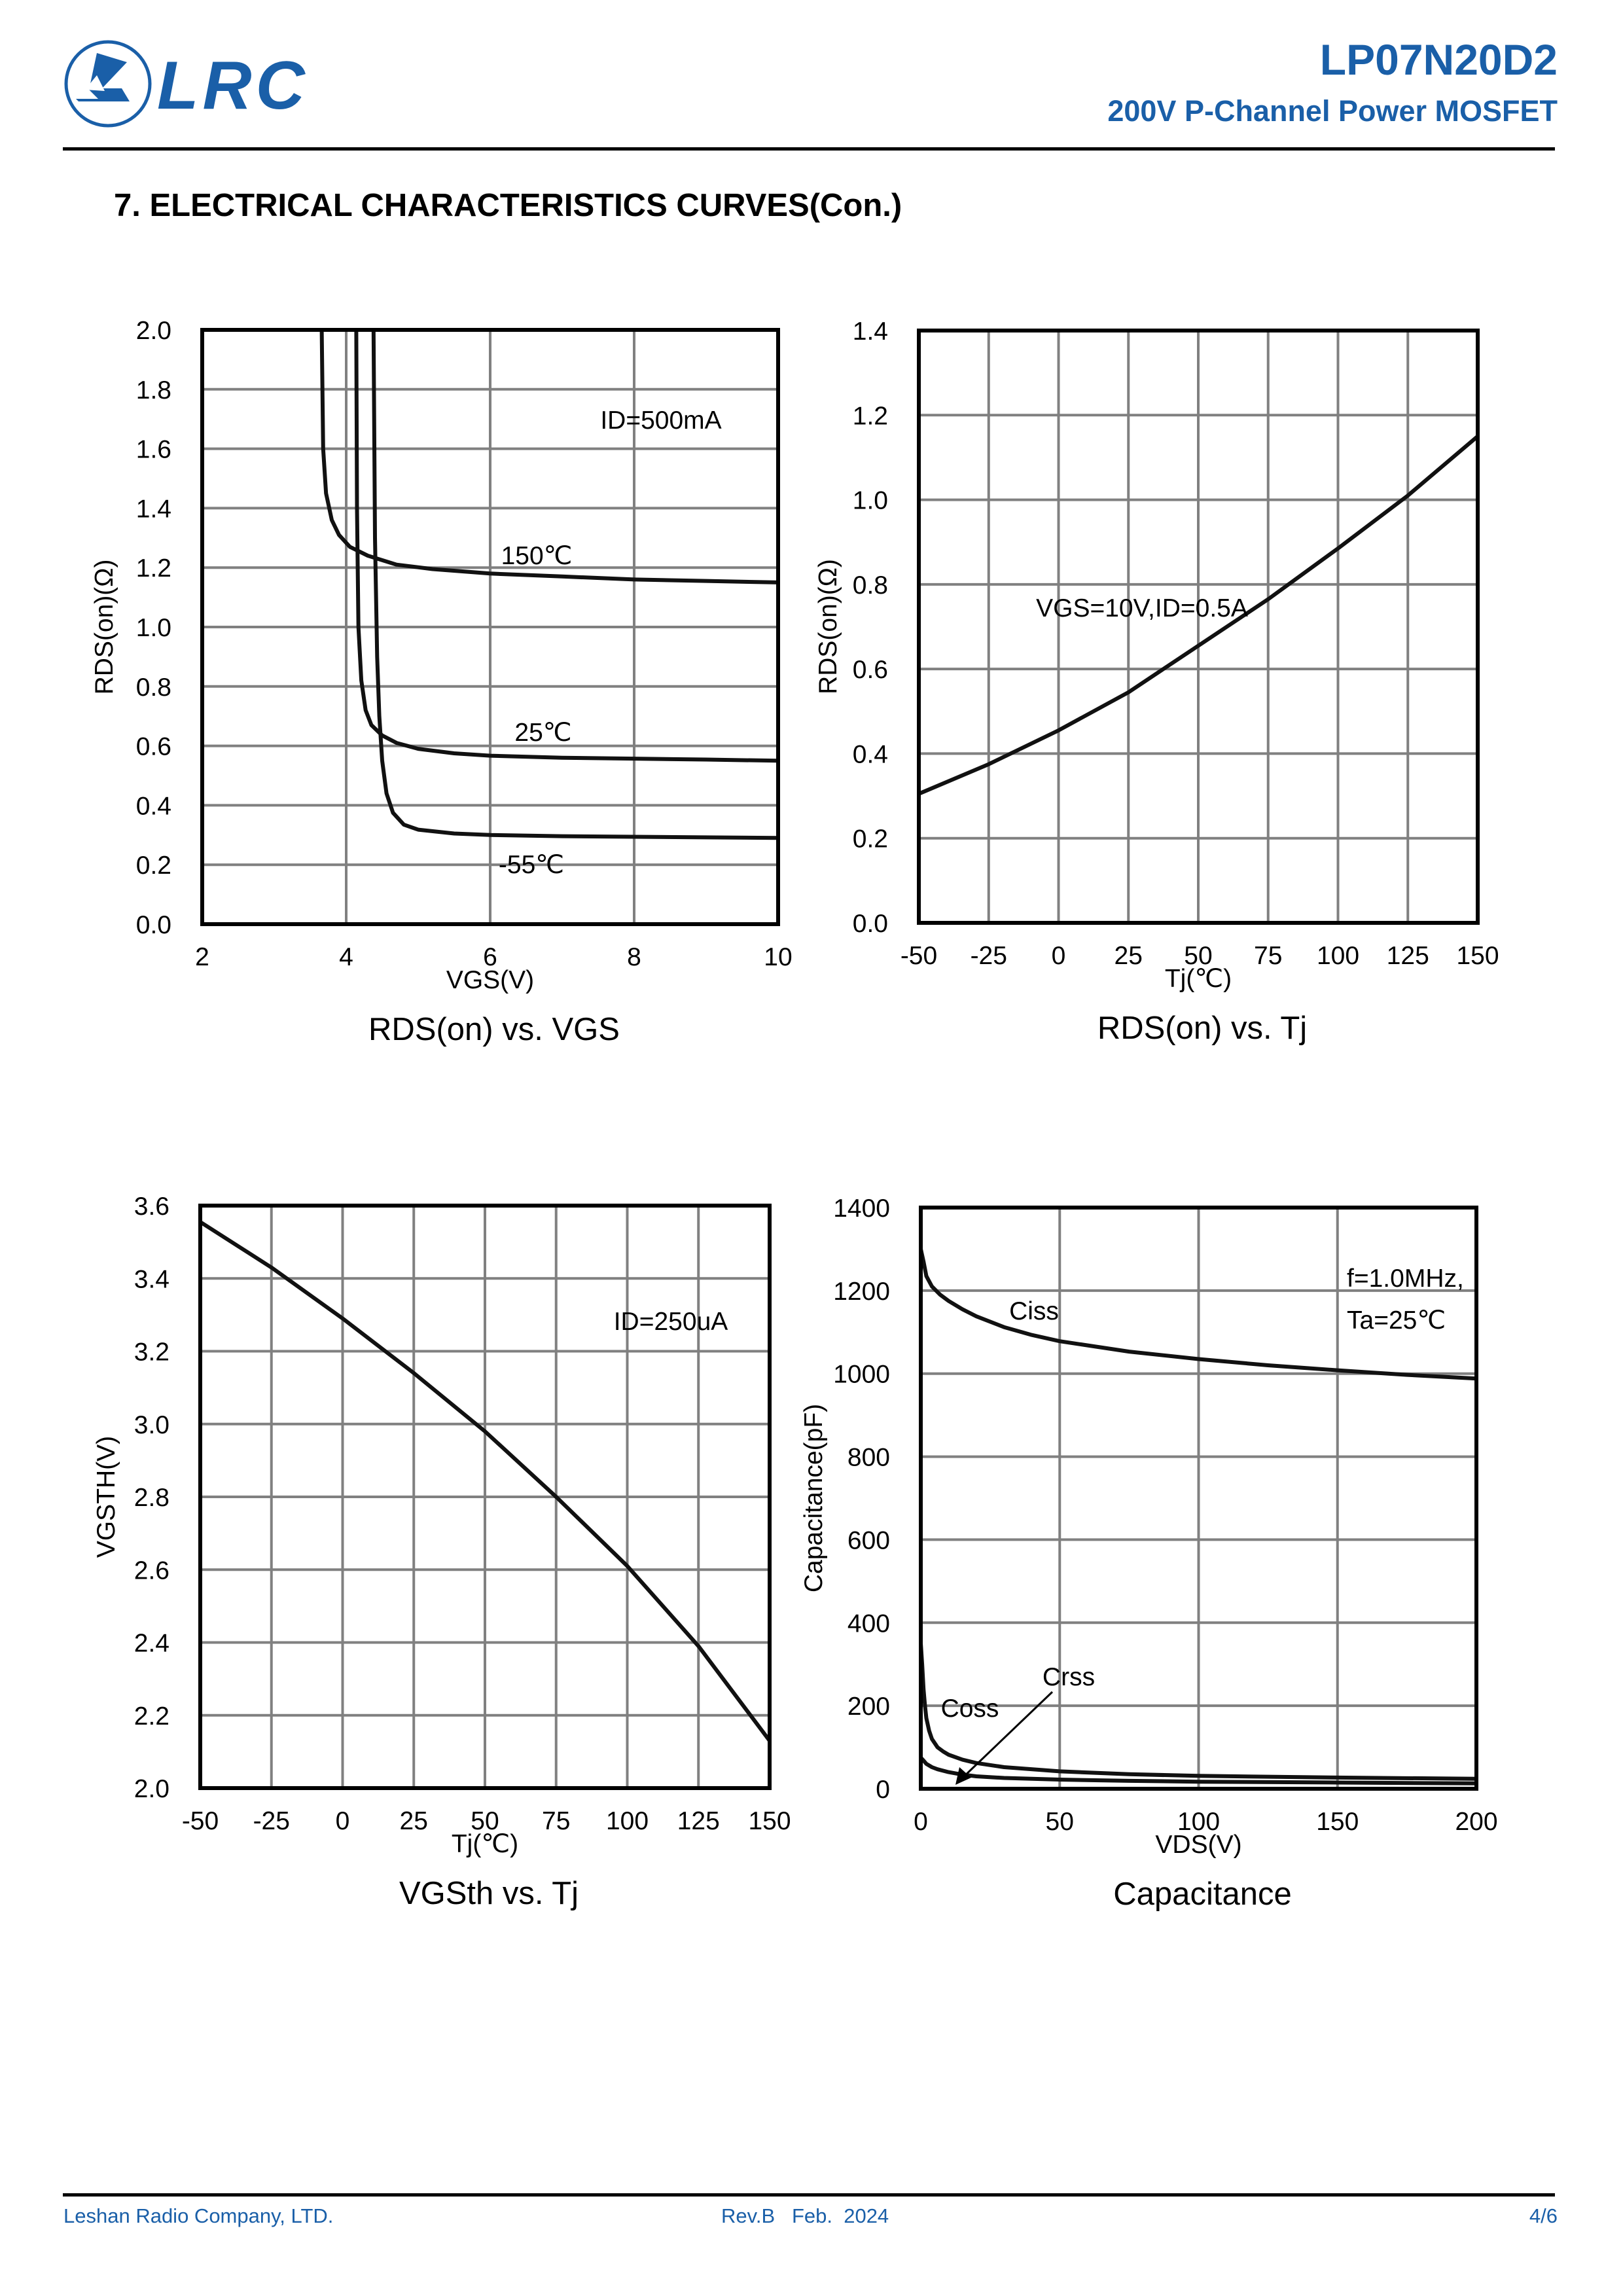 The height and width of the screenshot is (2296, 1623). Describe the element at coordinates (490, 980) in the screenshot. I see `x-axis-label: VGS(V)` at that location.